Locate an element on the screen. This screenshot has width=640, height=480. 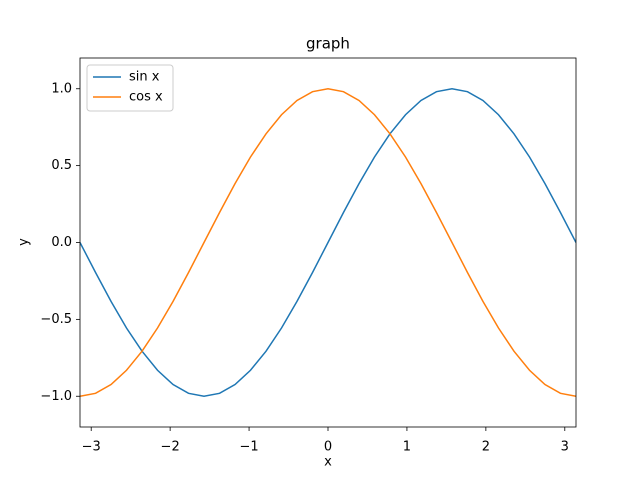
x-axis-label: x is located at coordinates (328, 462).